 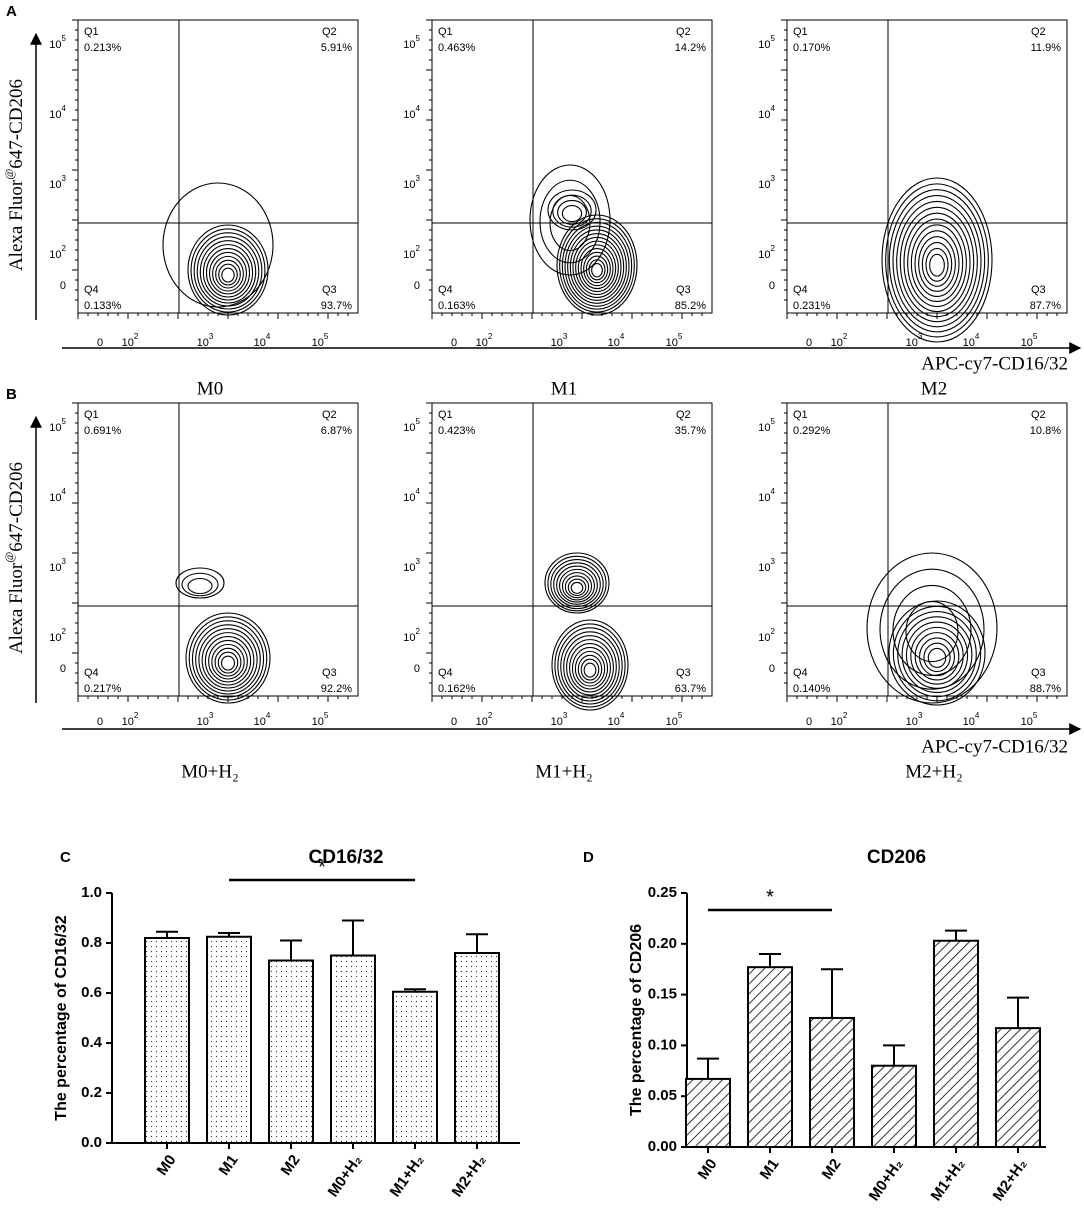 What do you see at coordinates (662, 1146) in the screenshot?
I see `y-tick-label: 0.00` at bounding box center [662, 1146].